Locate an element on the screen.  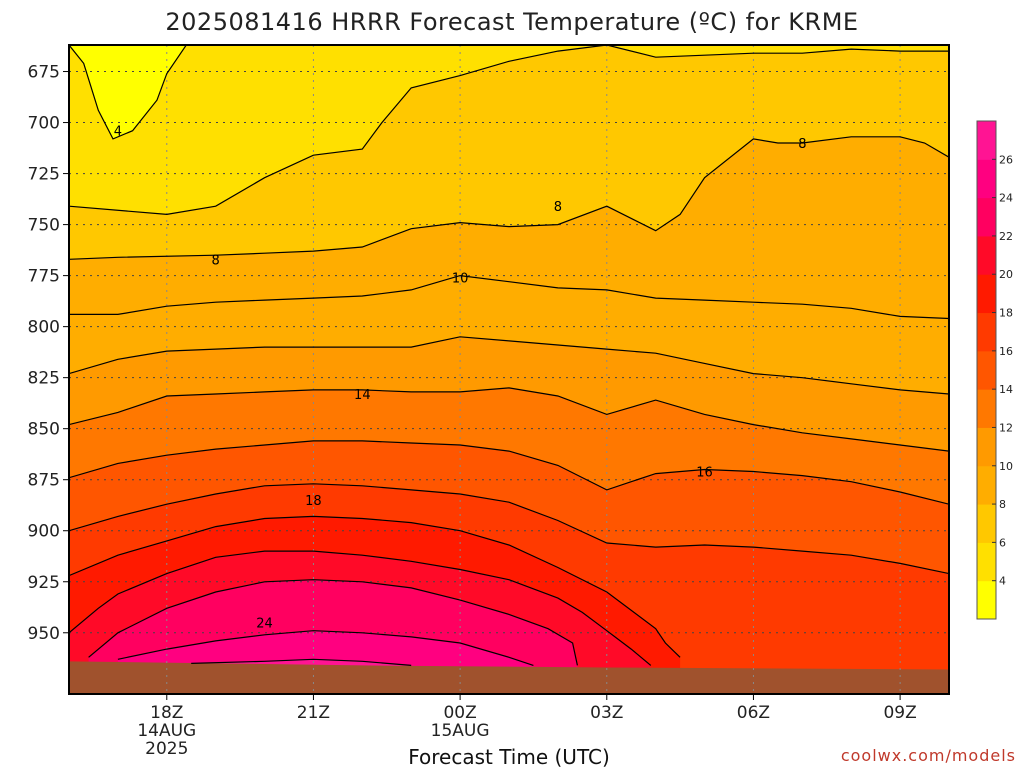
contour-label: 24 is located at coordinates (264, 624).